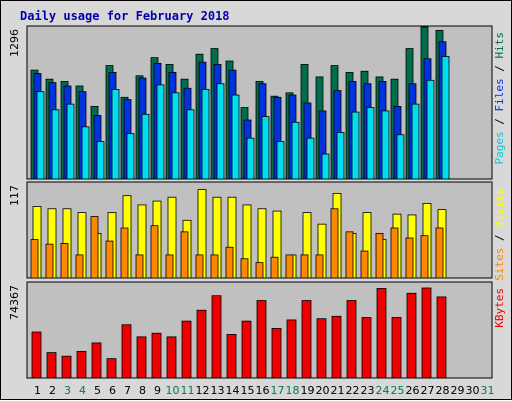 The width and height of the screenshot is (512, 401). Describe the element at coordinates (458, 390) in the screenshot. I see `day-label-29: 29` at that location.